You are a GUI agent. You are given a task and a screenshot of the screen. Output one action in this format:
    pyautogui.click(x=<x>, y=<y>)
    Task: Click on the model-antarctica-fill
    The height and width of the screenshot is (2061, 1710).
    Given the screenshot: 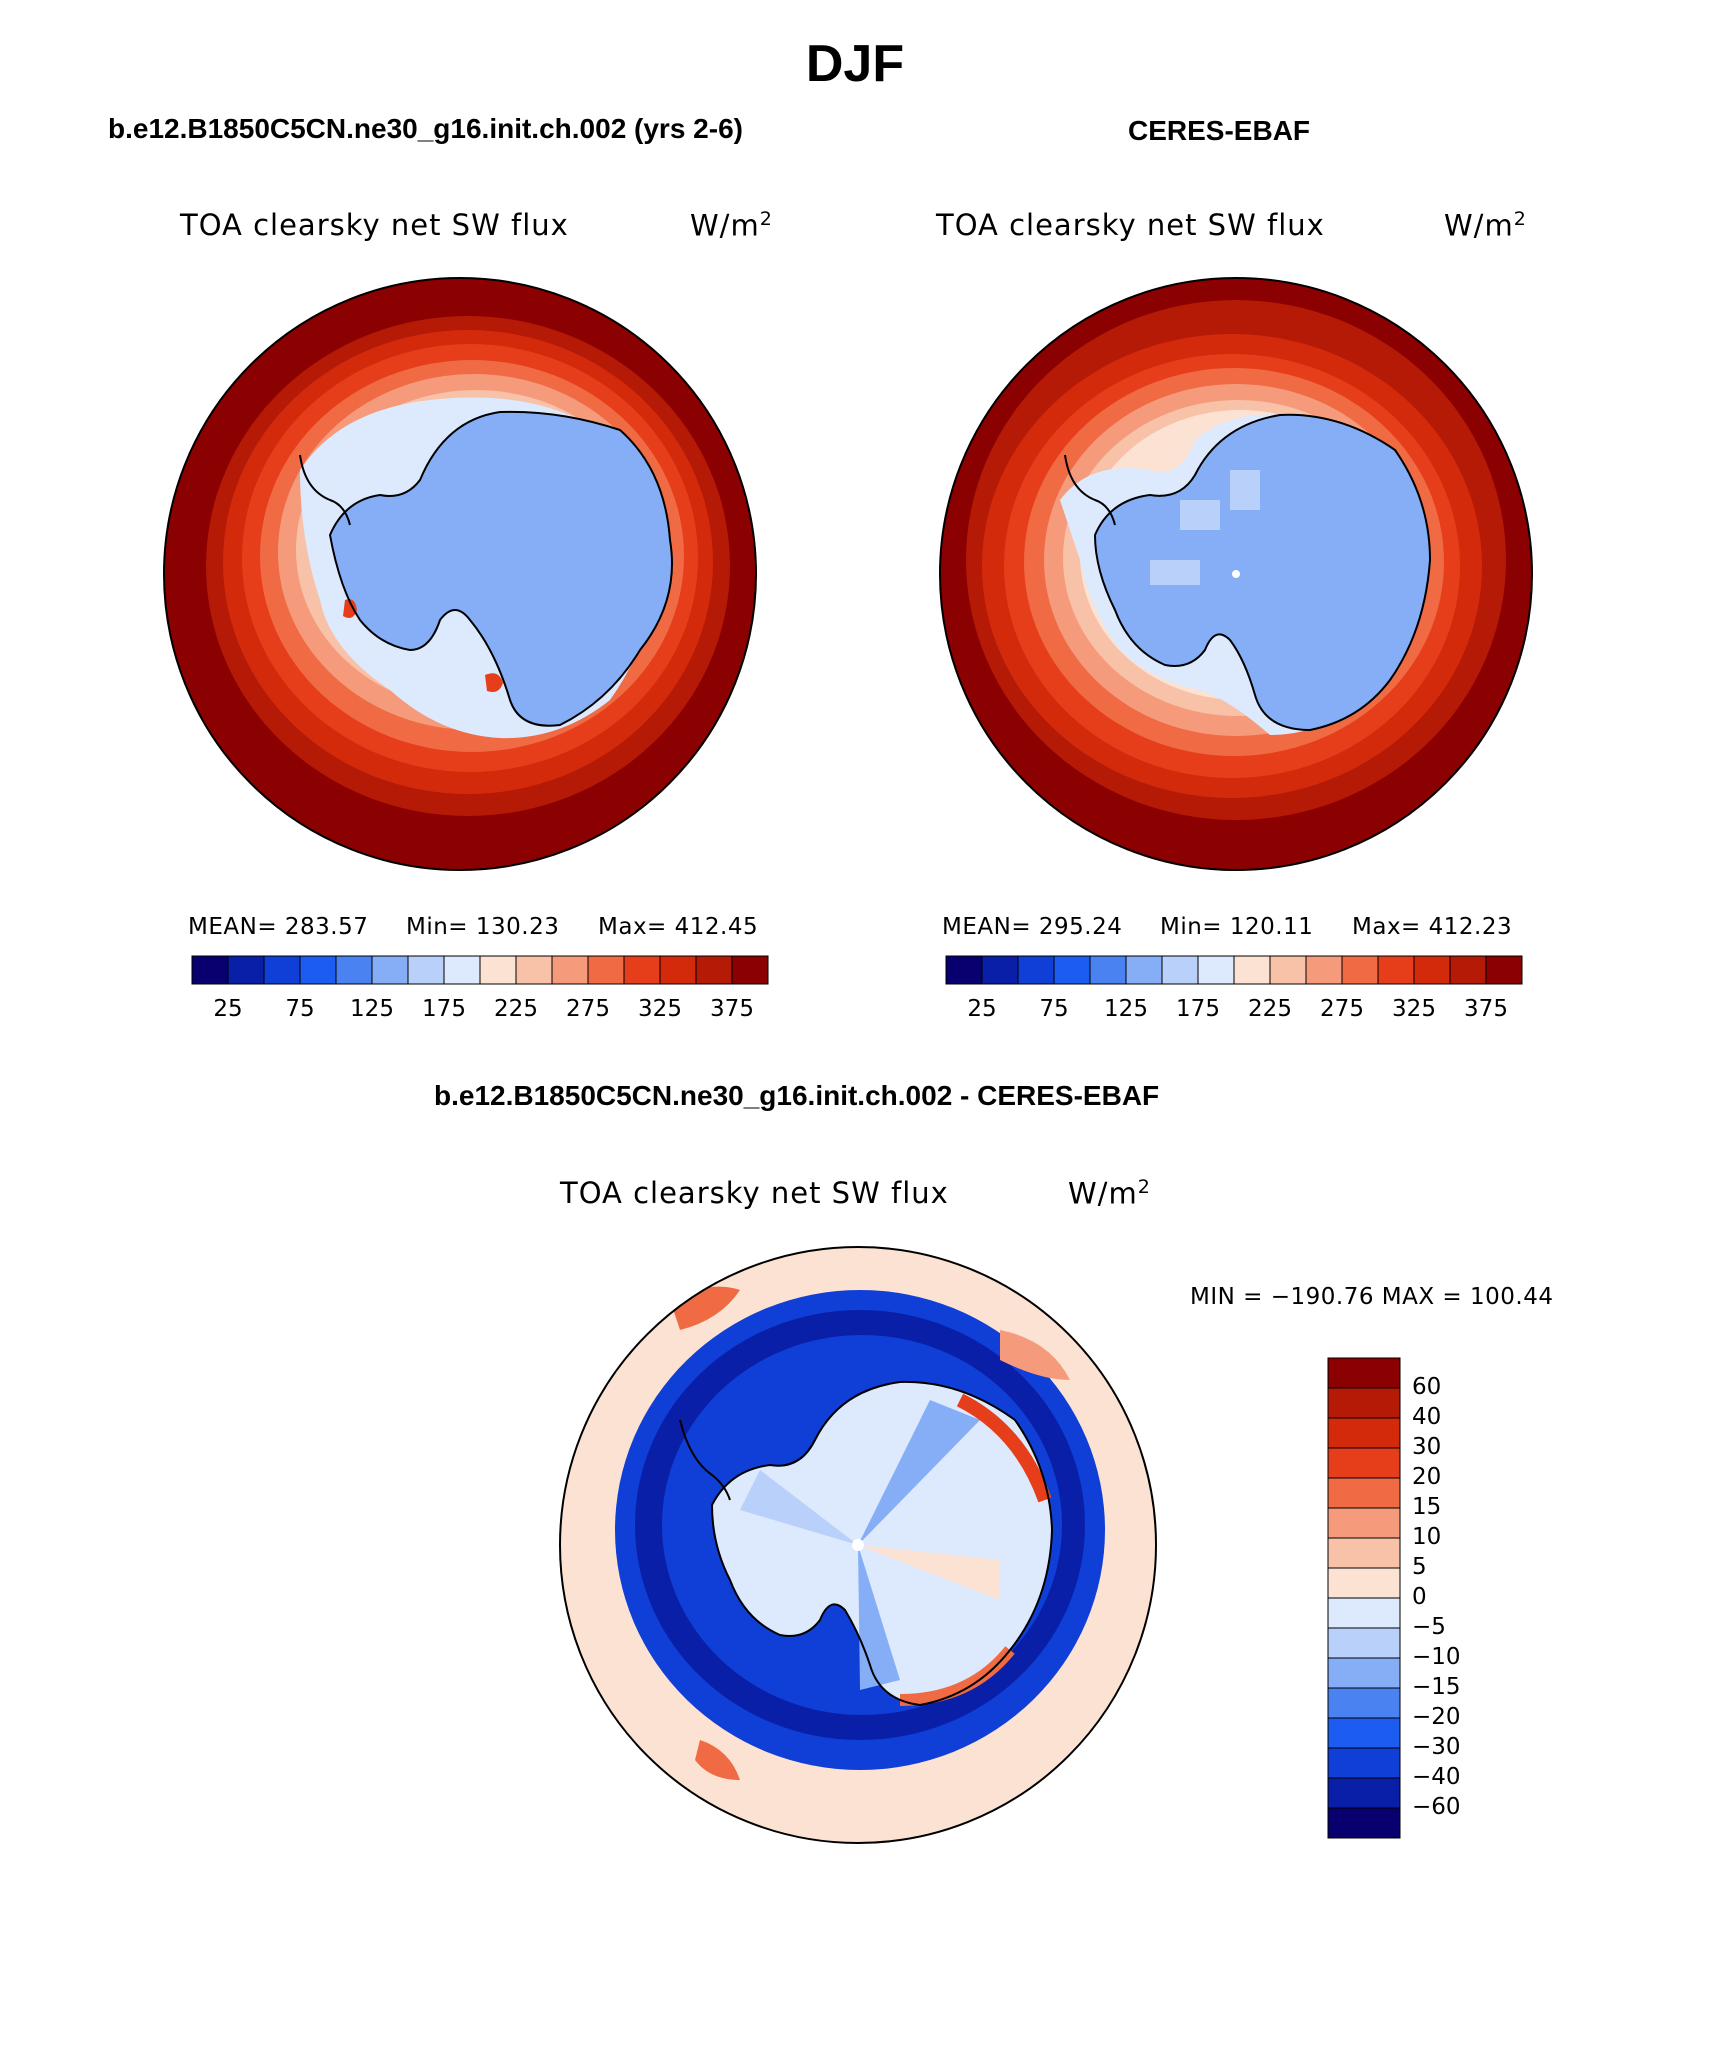 What is the action you would take?
    pyautogui.click(x=501, y=568)
    